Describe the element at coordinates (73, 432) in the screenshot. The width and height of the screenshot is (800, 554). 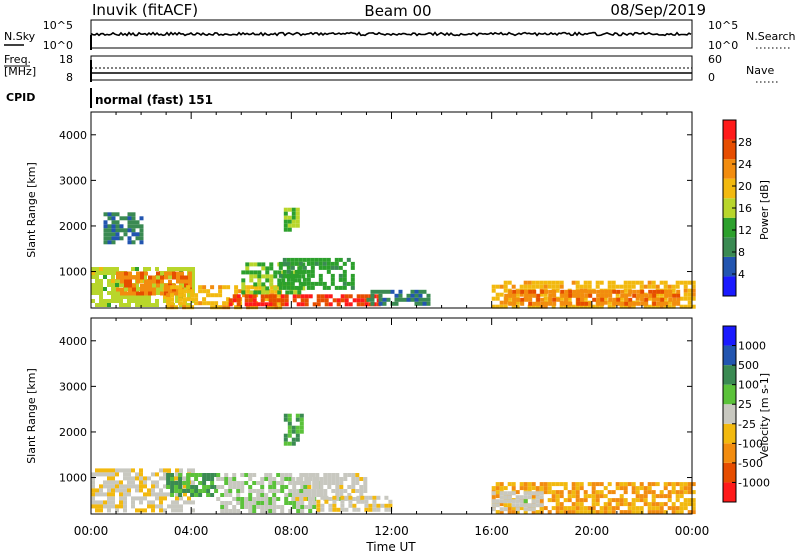
I see `velocity-ytick-label: 2000` at that location.